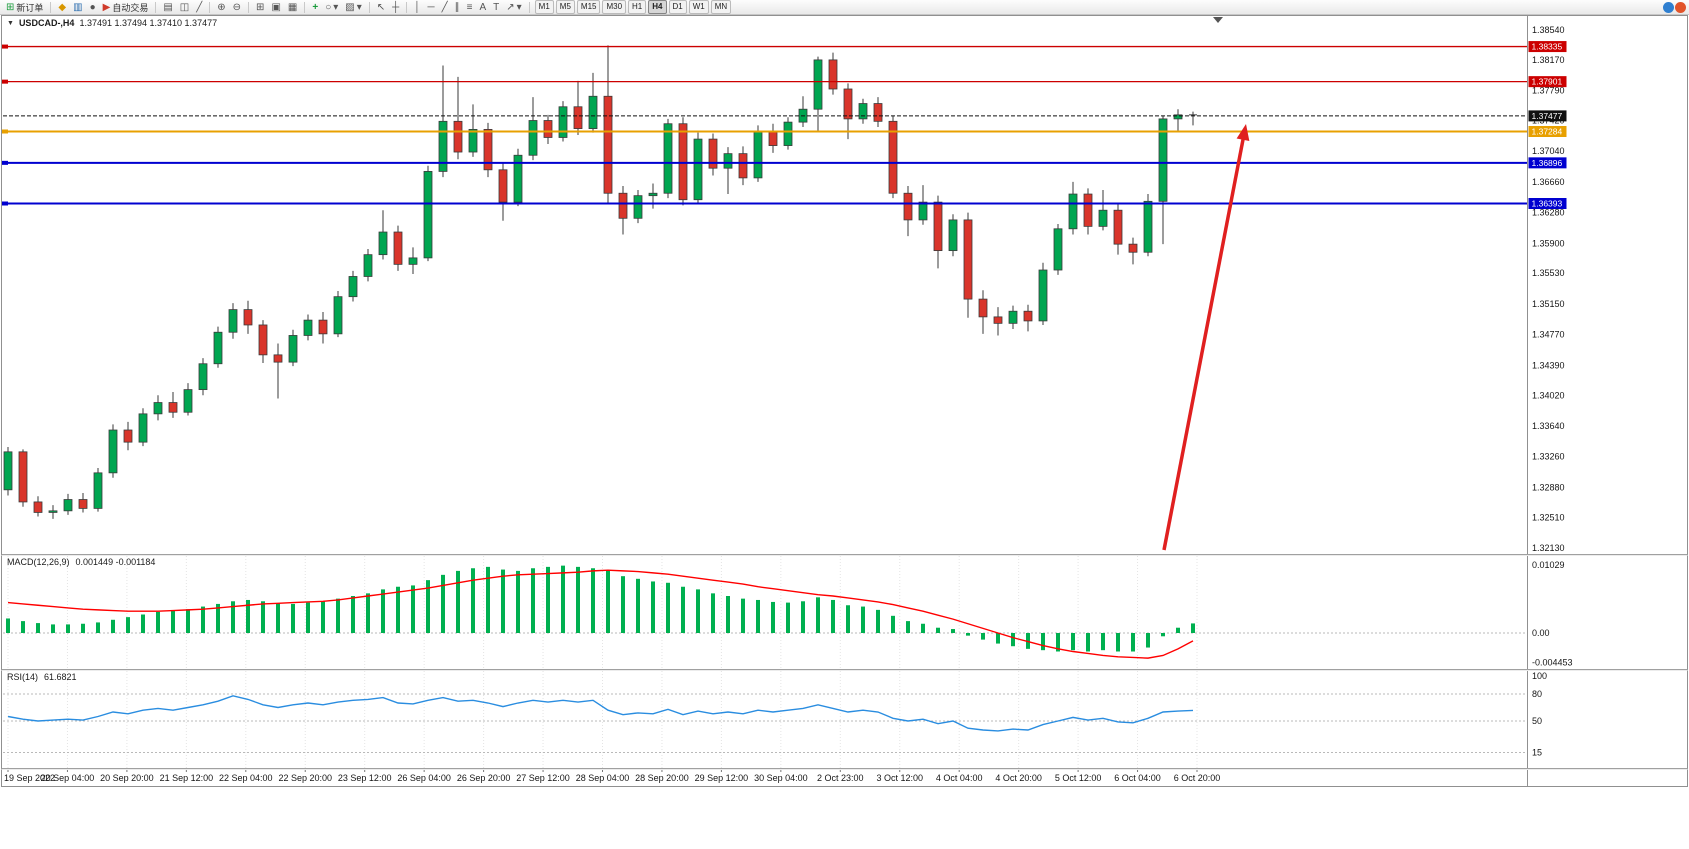 Image resolution: width=1689 pixels, height=849 pixels. What do you see at coordinates (444, 7) in the screenshot?
I see `trendline-button: ╱` at bounding box center [444, 7].